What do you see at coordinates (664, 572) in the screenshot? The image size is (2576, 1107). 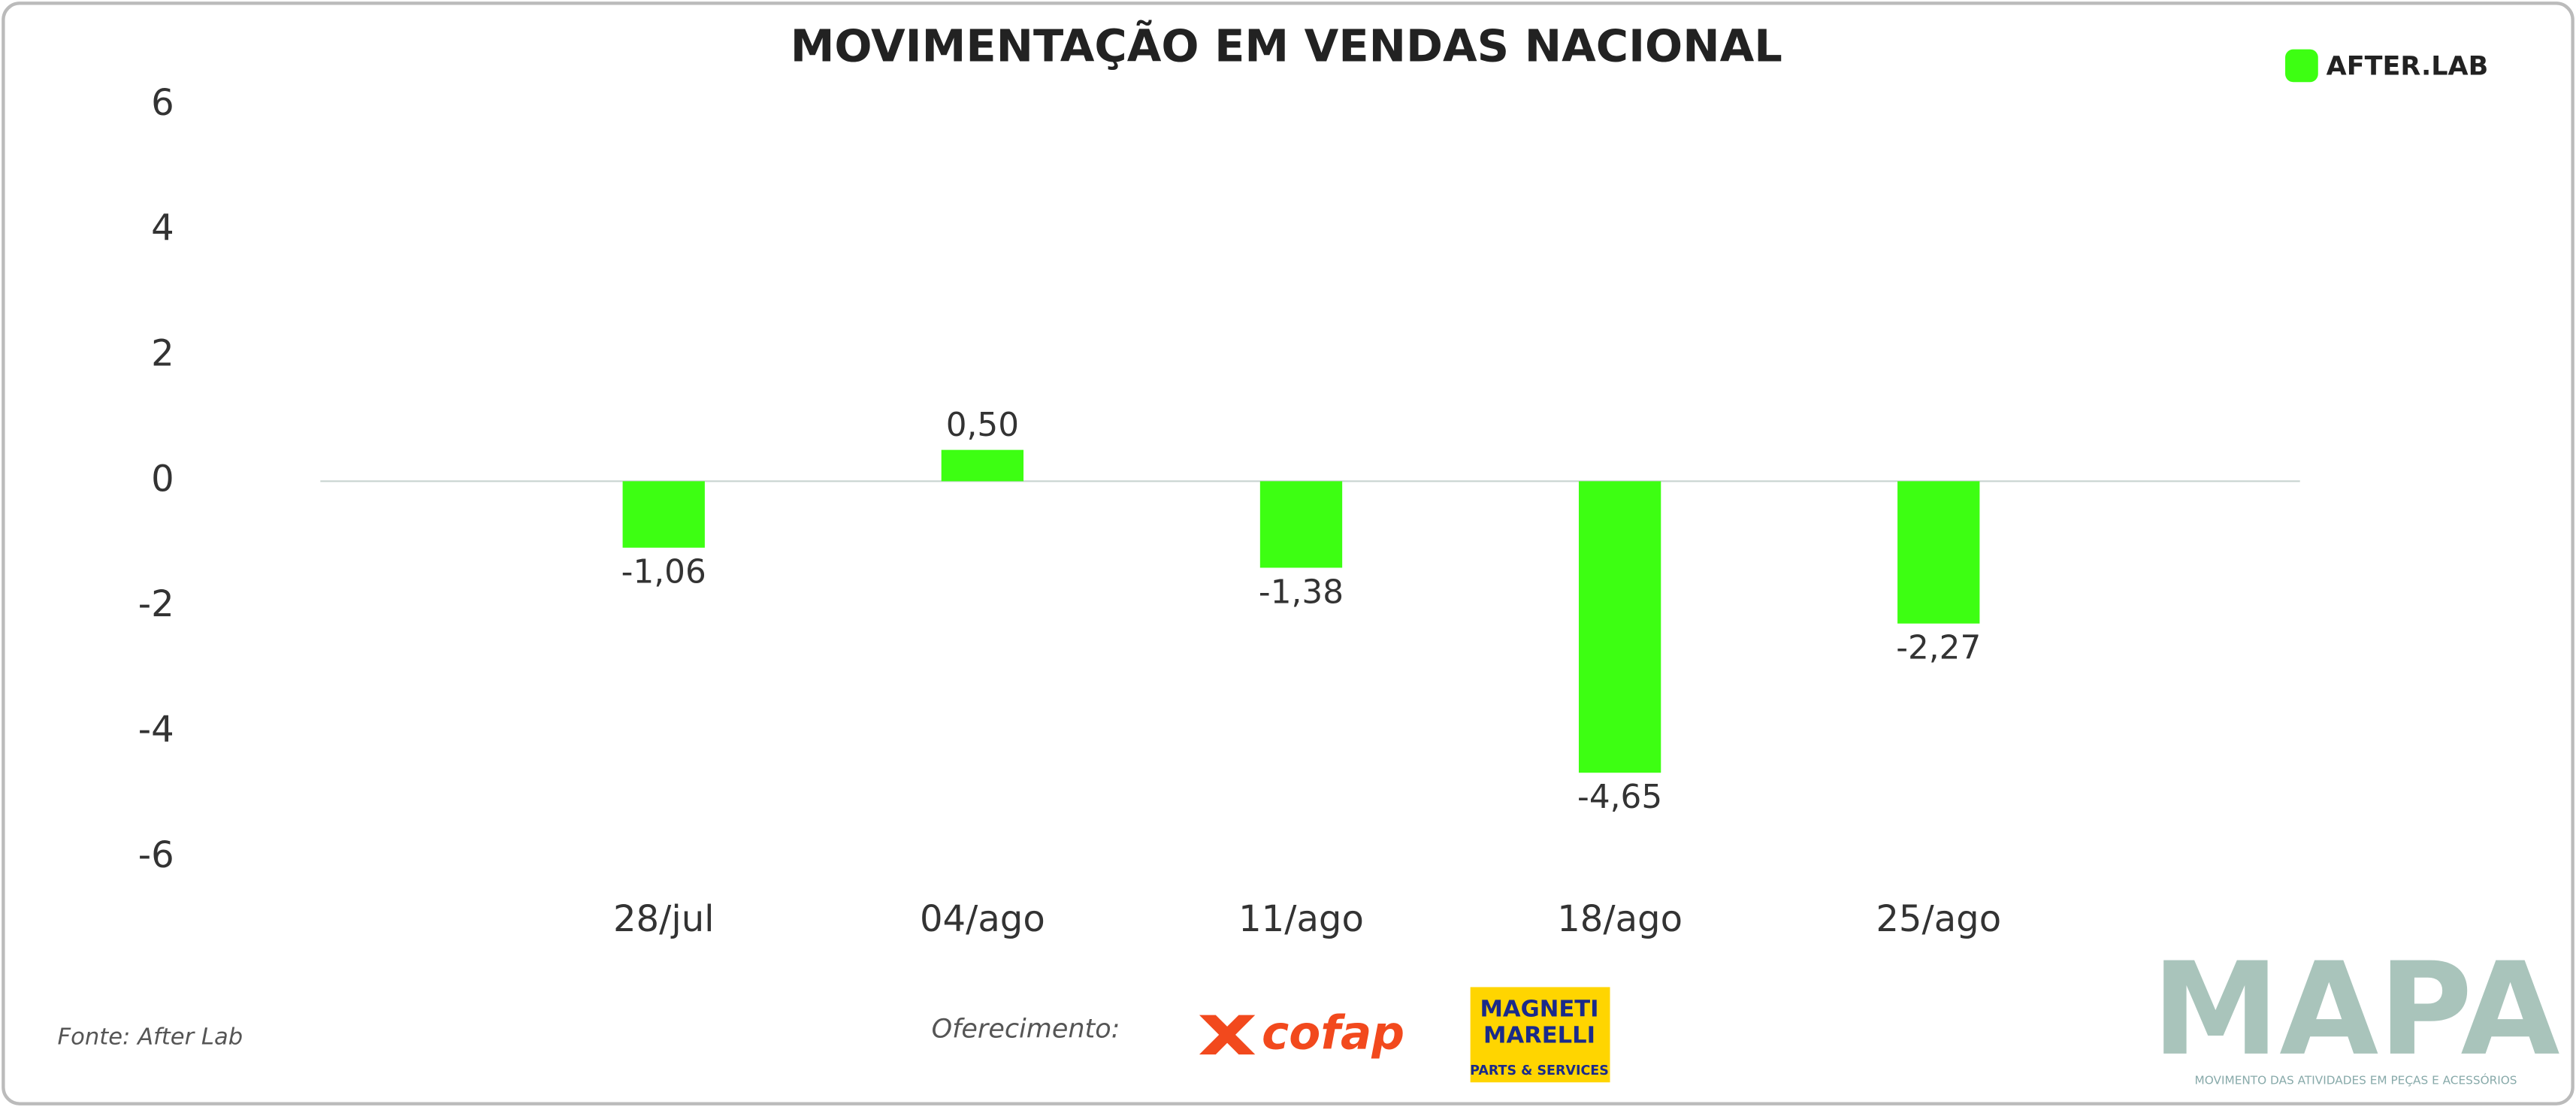 I see `value-label: -1,06` at bounding box center [664, 572].